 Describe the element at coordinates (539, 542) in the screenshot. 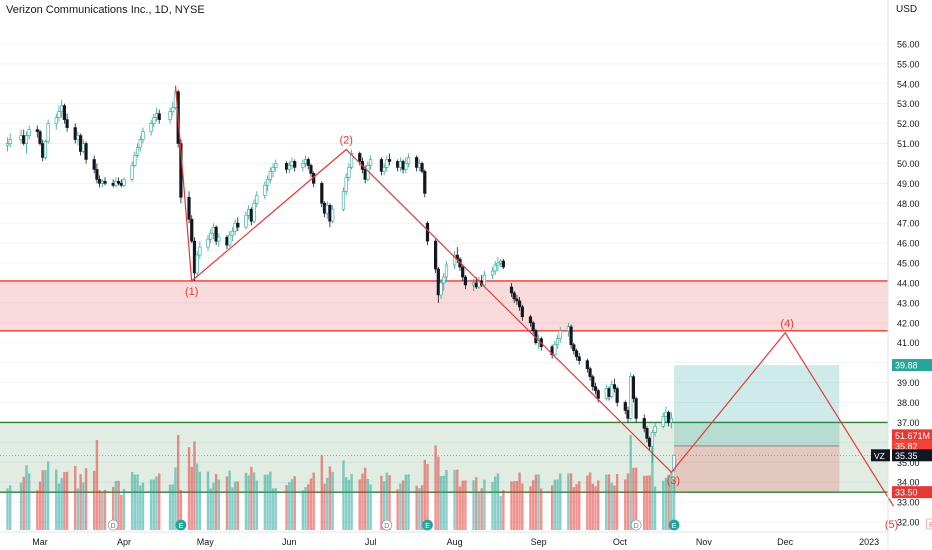

I see `x-tick-label: Sep` at that location.